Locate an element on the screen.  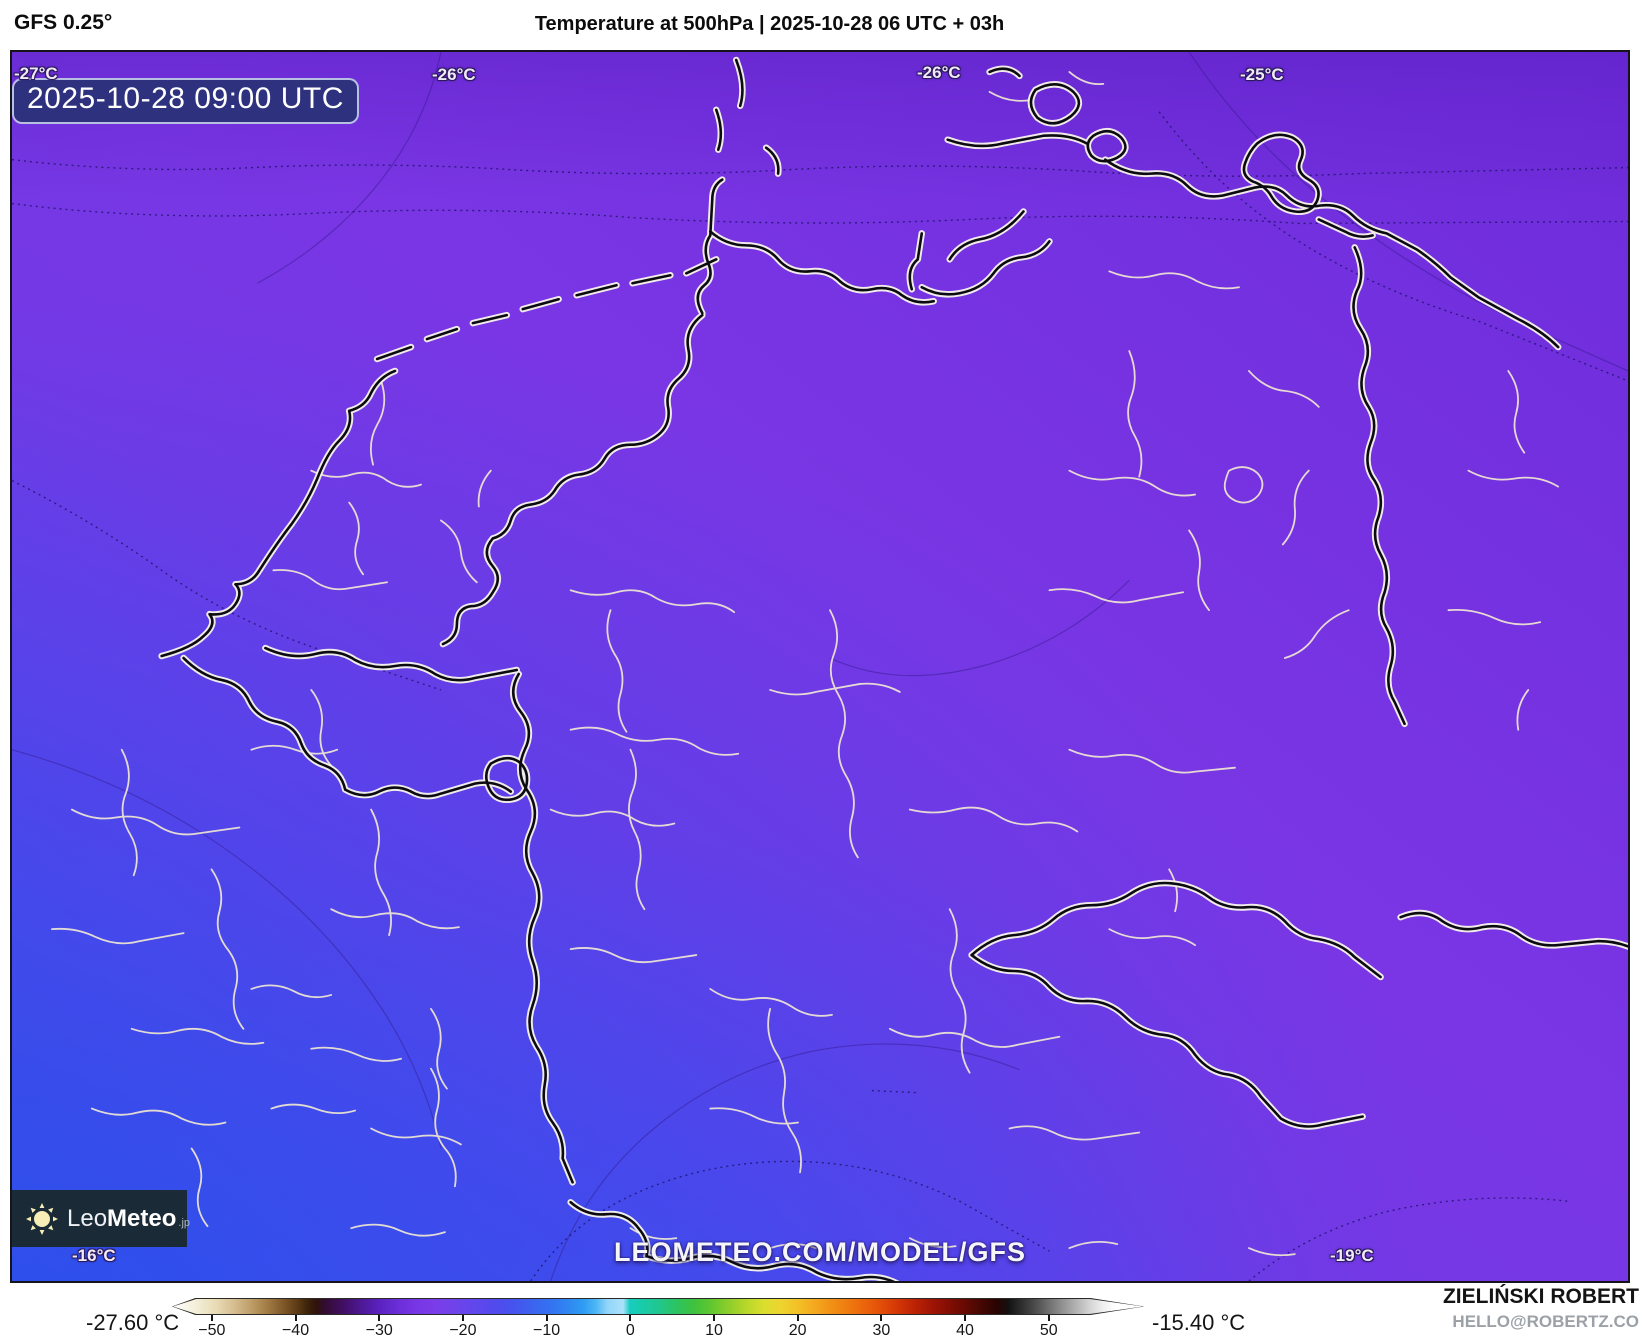
colorbar-tick-label: 20 is located at coordinates (797, 1330).